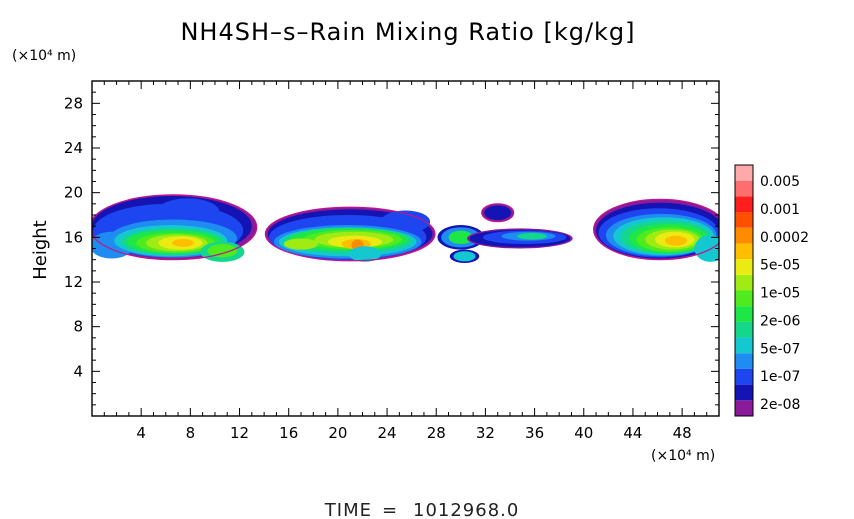 This screenshot has width=854, height=519. I want to click on colorbar-label: 0.005, so click(780, 182).